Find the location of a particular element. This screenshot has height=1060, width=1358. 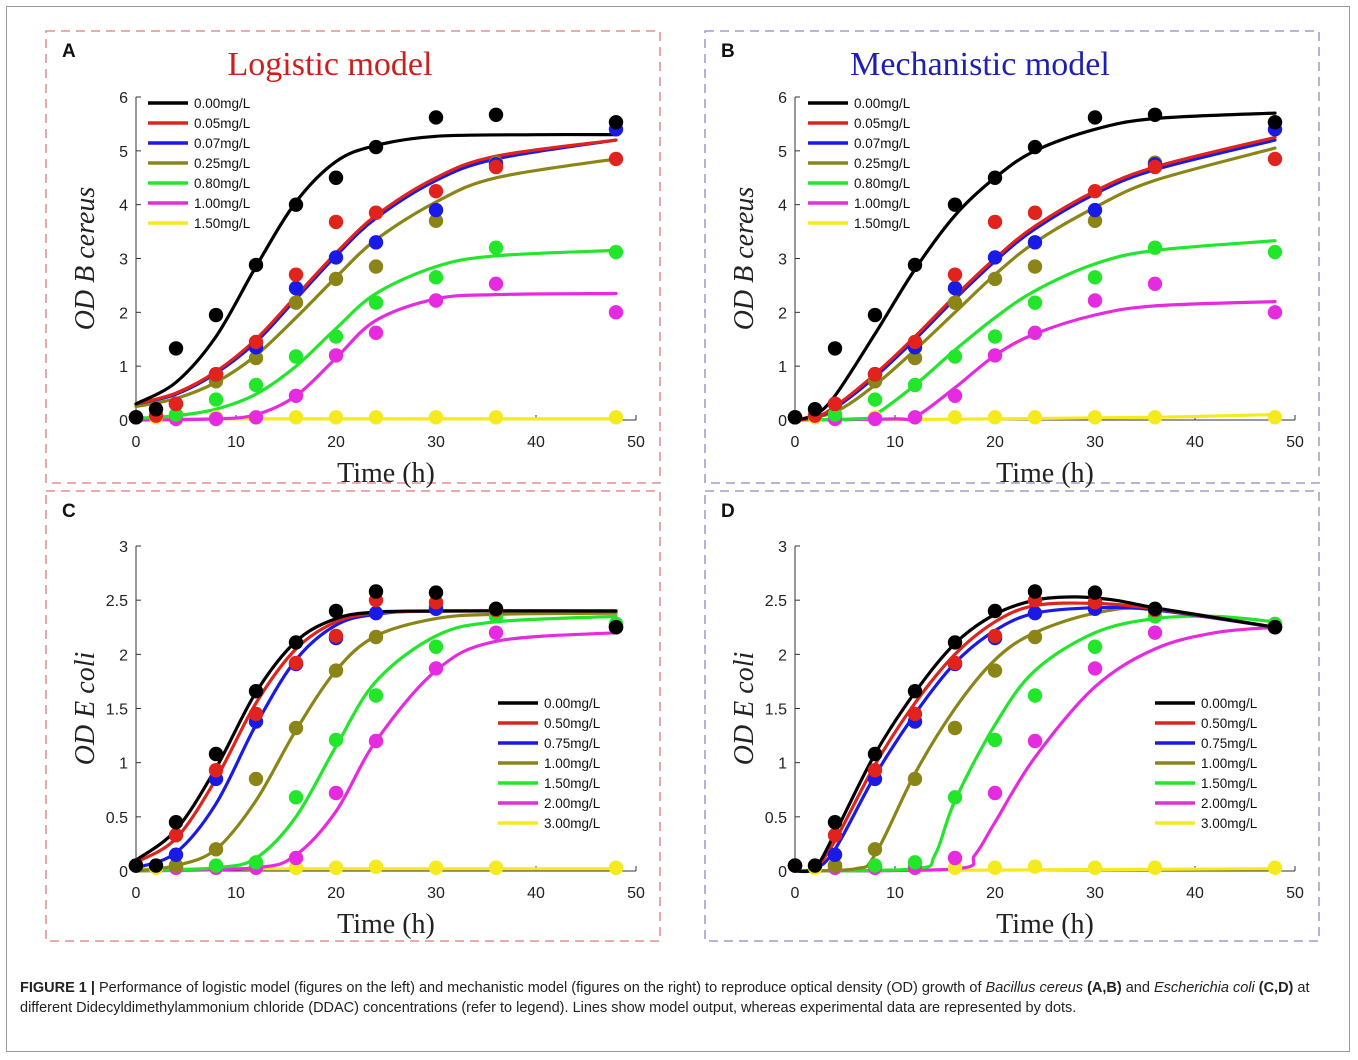

y-tick-label: 0.5 is located at coordinates (117, 818).